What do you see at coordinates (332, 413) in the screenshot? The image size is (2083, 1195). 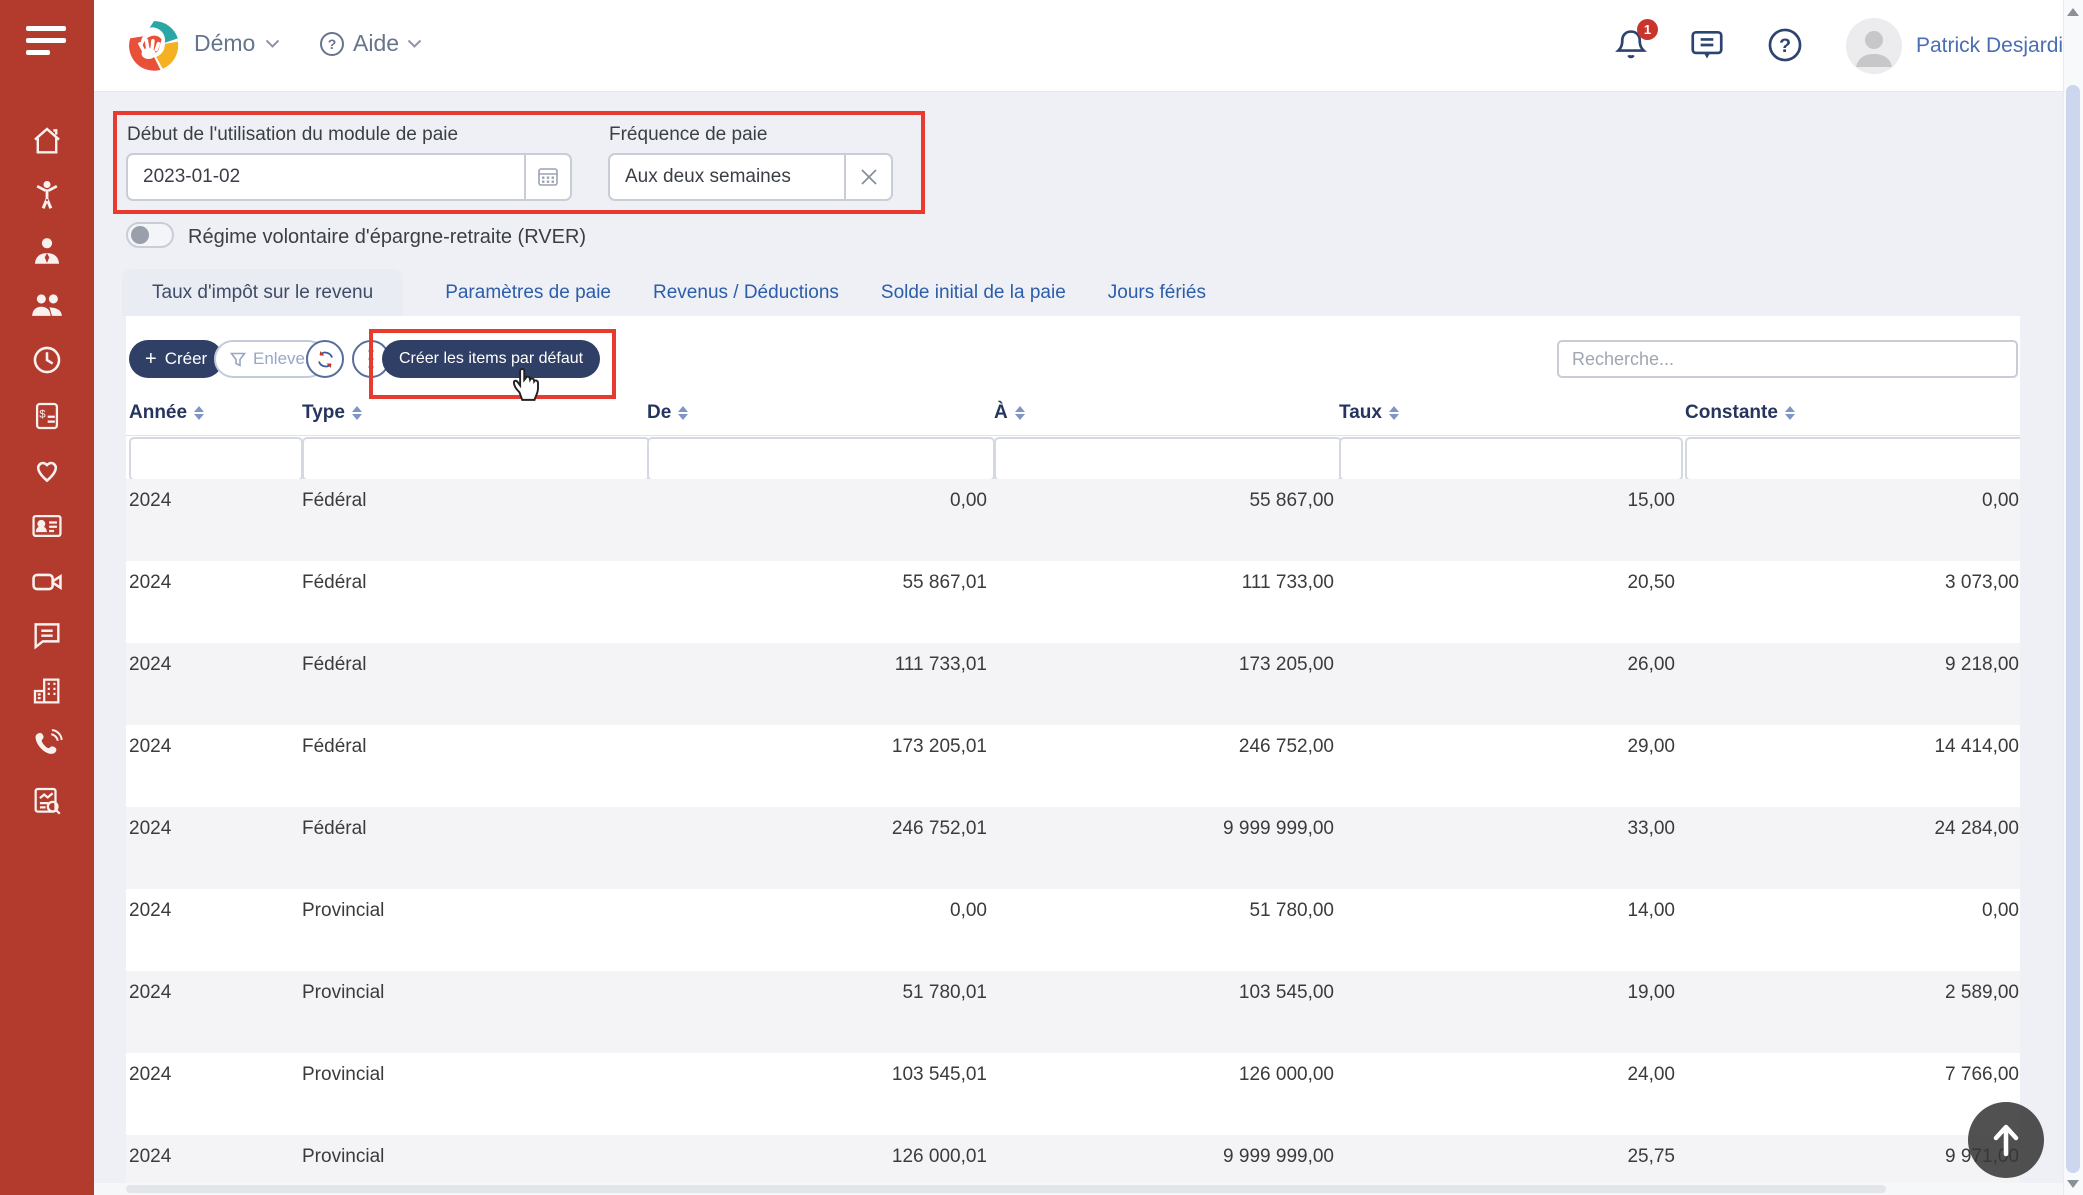 I see `column-header-type: Type` at bounding box center [332, 413].